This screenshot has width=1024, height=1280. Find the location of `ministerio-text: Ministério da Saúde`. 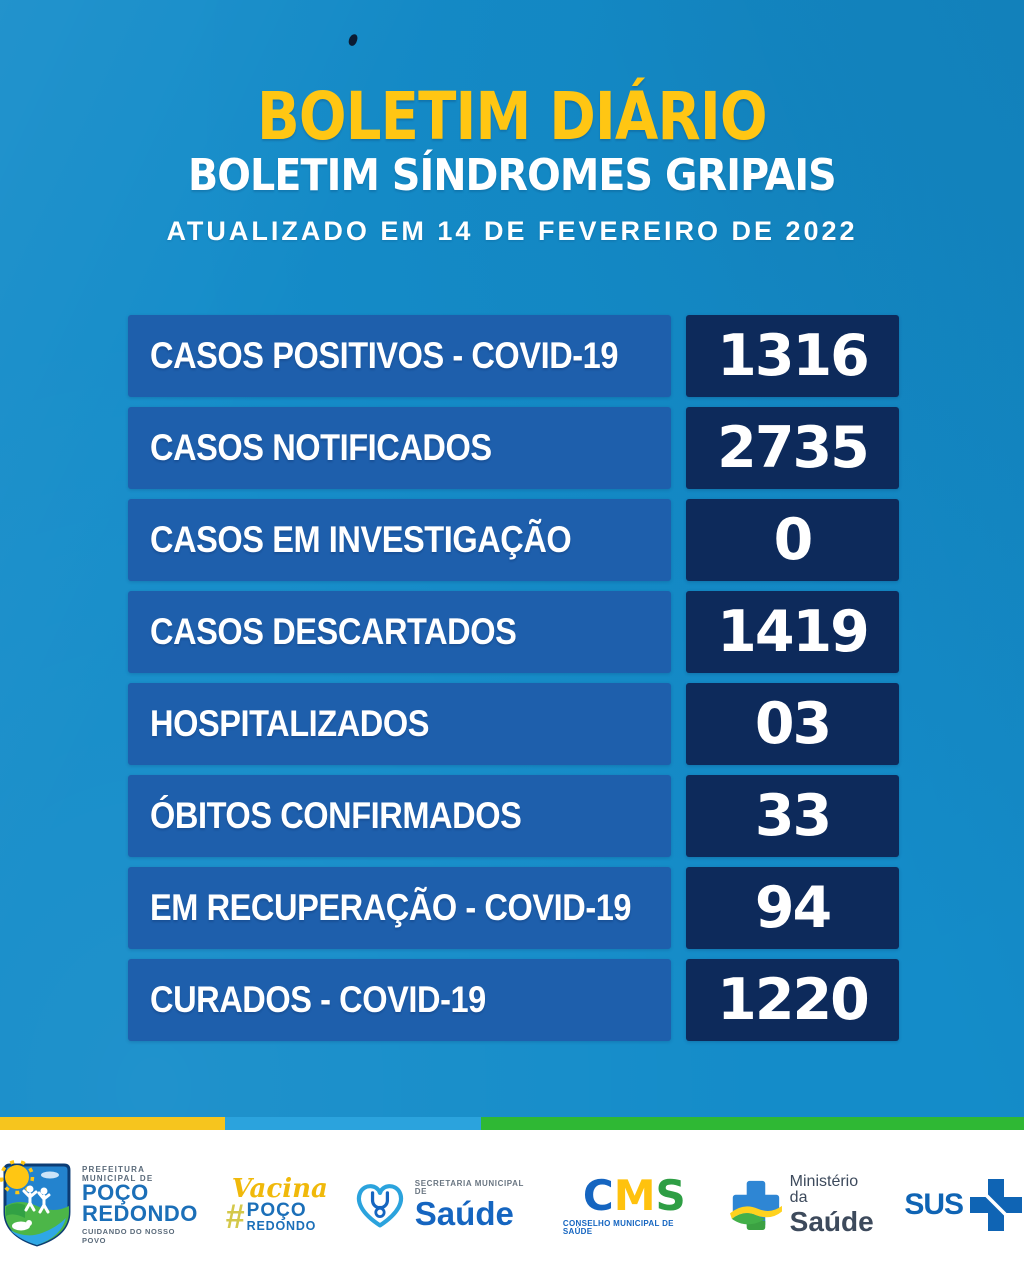

ministerio-text: Ministério da Saúde is located at coordinates (835, 1205).